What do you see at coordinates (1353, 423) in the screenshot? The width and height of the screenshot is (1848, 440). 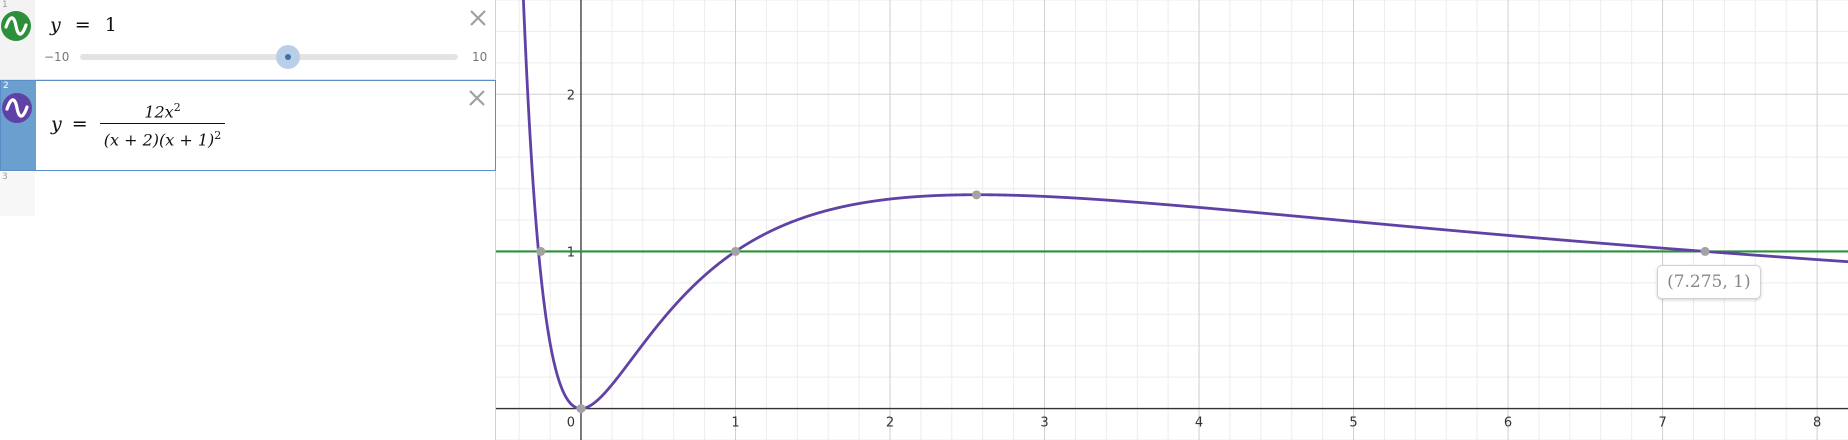 I see `x-tick-label: 5` at bounding box center [1353, 423].